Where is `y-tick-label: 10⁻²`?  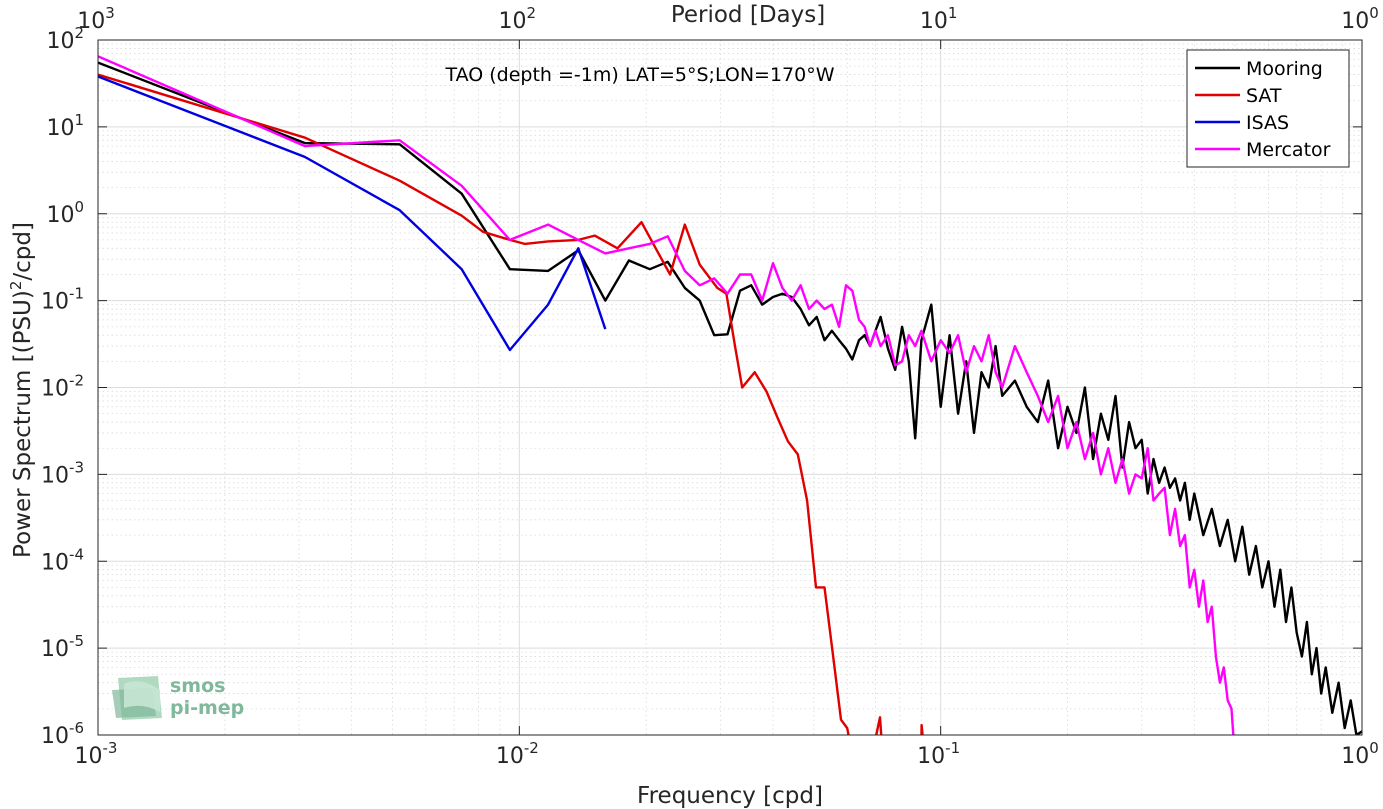 y-tick-label: 10⁻² is located at coordinates (62, 387).